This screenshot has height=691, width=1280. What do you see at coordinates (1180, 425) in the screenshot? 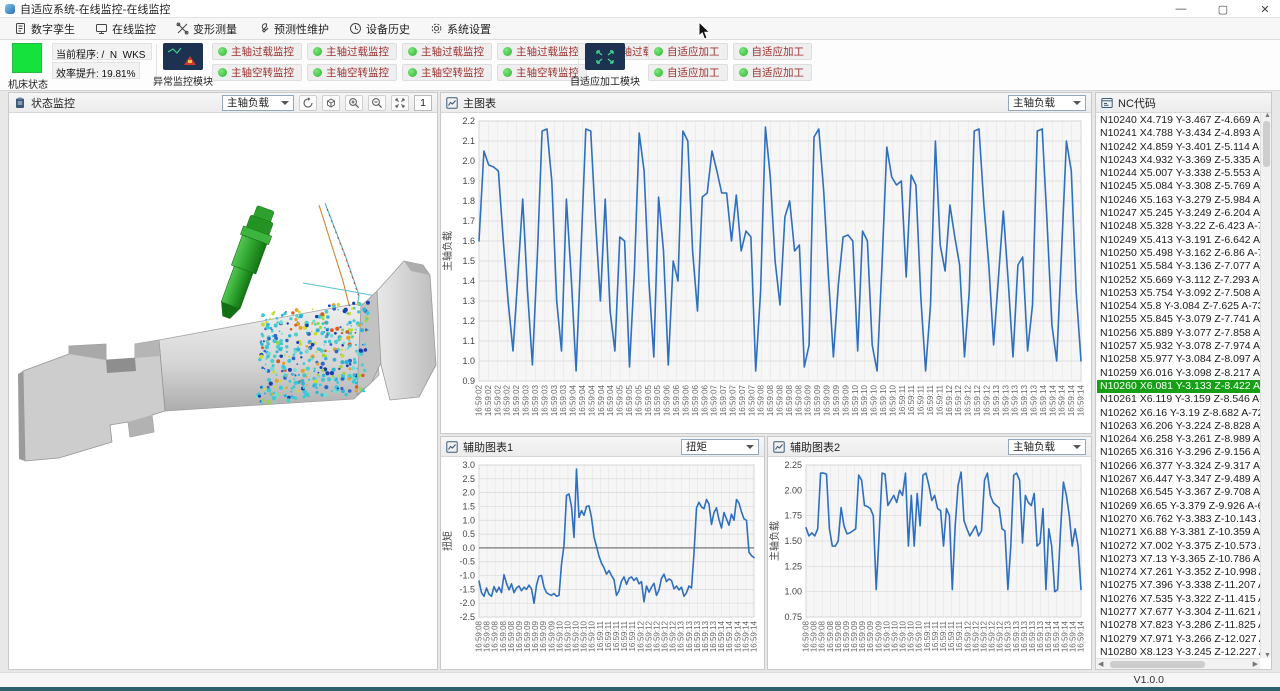
I see `nc-code-line: N10263 X6.206 Y-3.224 Z-8.828 A-72.33 C` at bounding box center [1180, 425].